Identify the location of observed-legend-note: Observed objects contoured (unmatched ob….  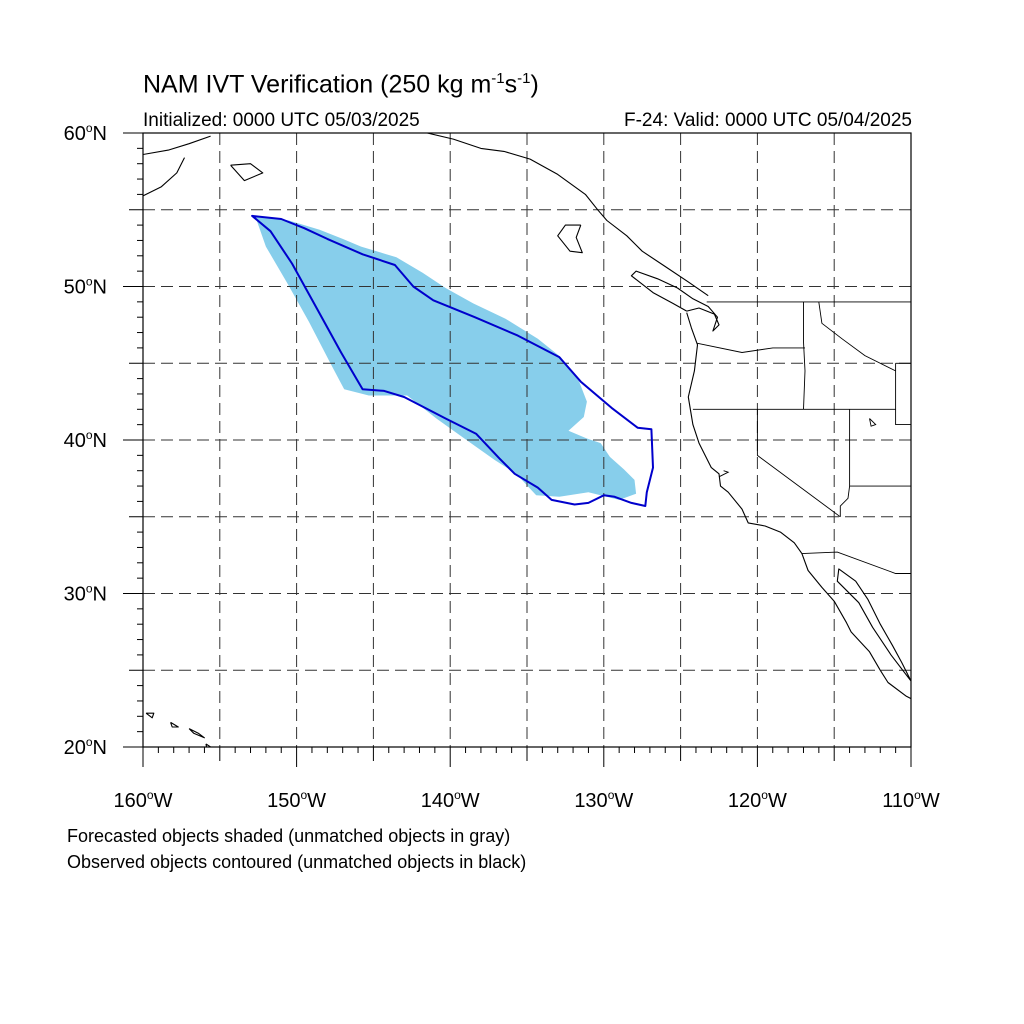
(297, 862).